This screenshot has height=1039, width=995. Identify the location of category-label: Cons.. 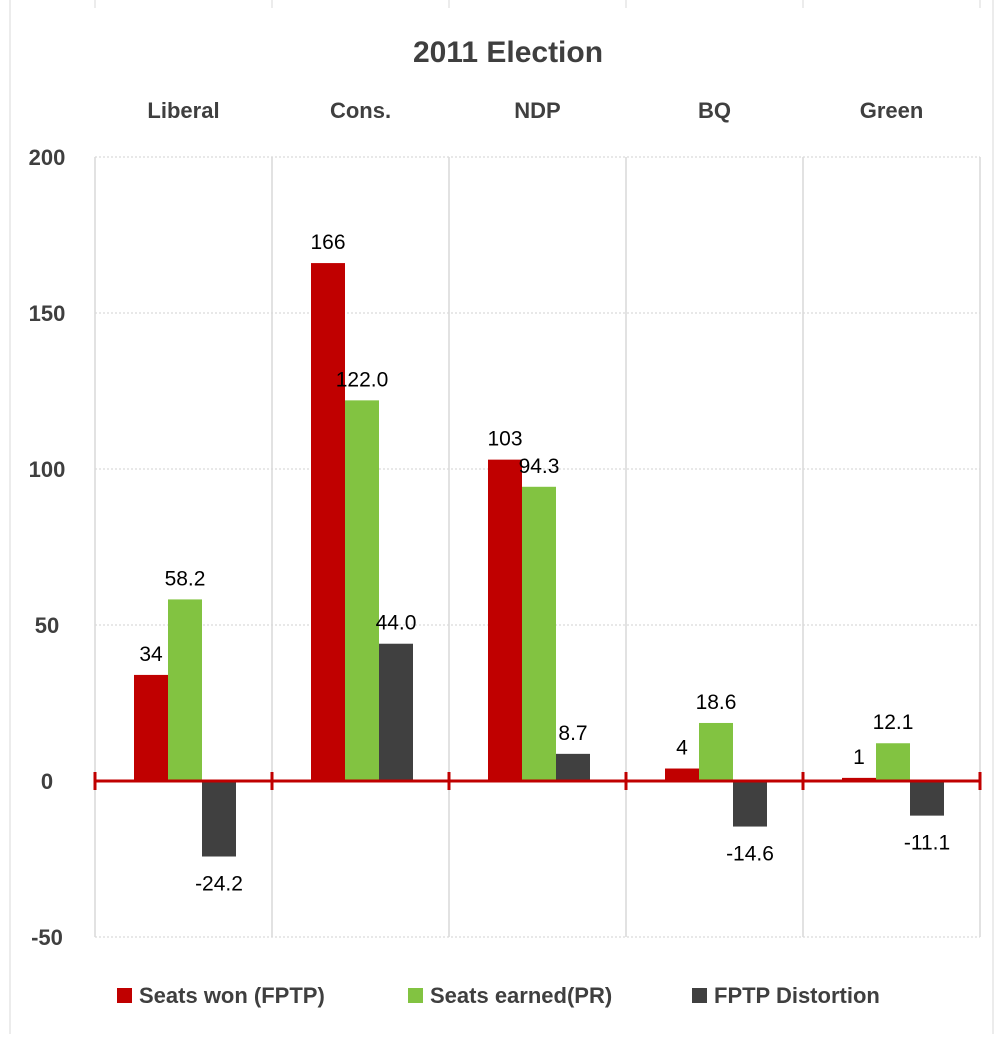
(360, 110).